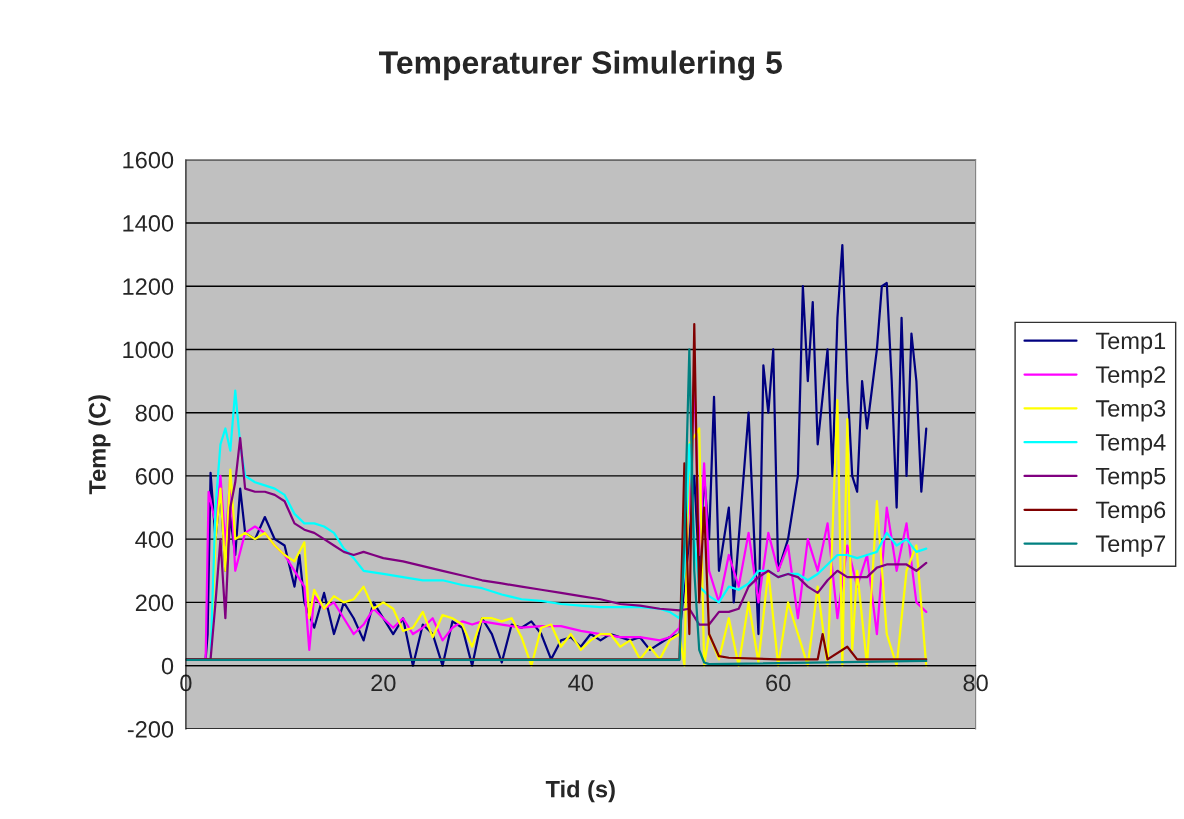 This screenshot has height=819, width=1184. Describe the element at coordinates (1130, 411) in the screenshot. I see `legend-label: Temp3` at that location.